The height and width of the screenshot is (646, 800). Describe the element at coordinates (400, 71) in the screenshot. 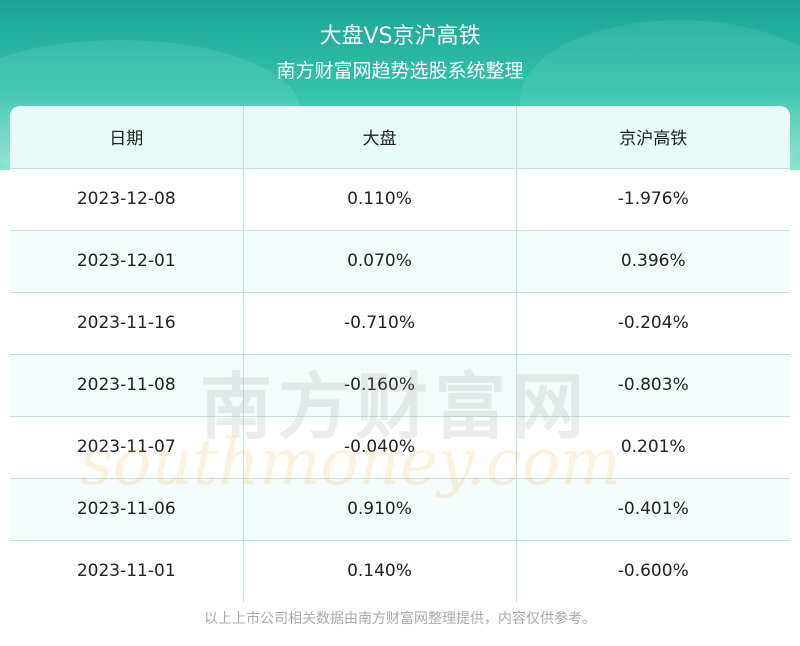

I see `page-subtitle: 南方财富网趋势选股系统整理` at that location.